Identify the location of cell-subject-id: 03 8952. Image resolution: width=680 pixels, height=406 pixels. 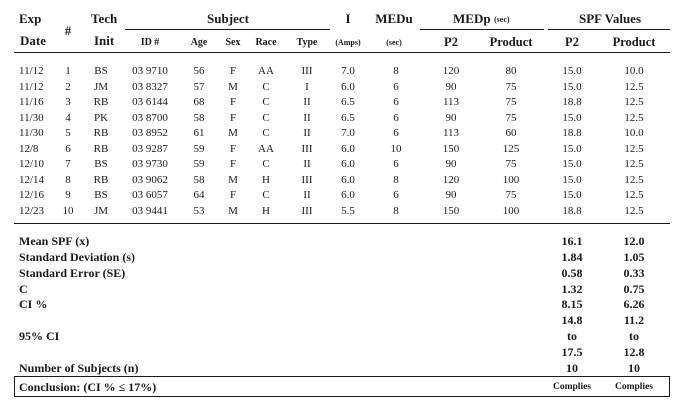
(150, 133).